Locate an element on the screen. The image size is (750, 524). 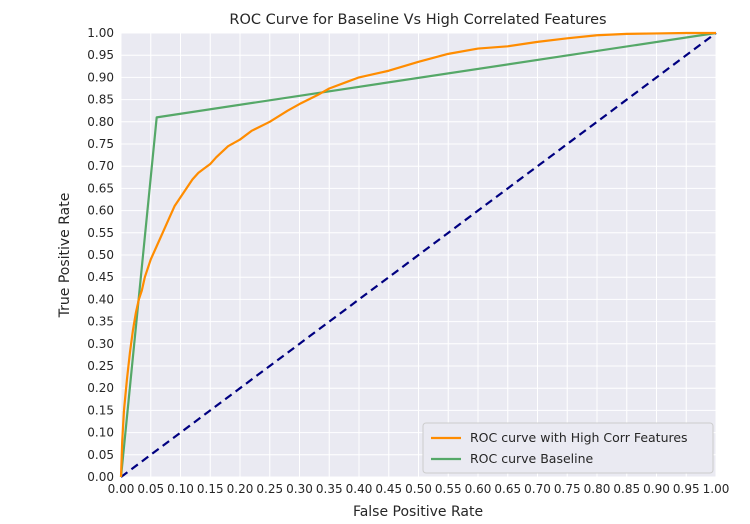
y-tick-label: 0.80 is located at coordinates (100, 122).